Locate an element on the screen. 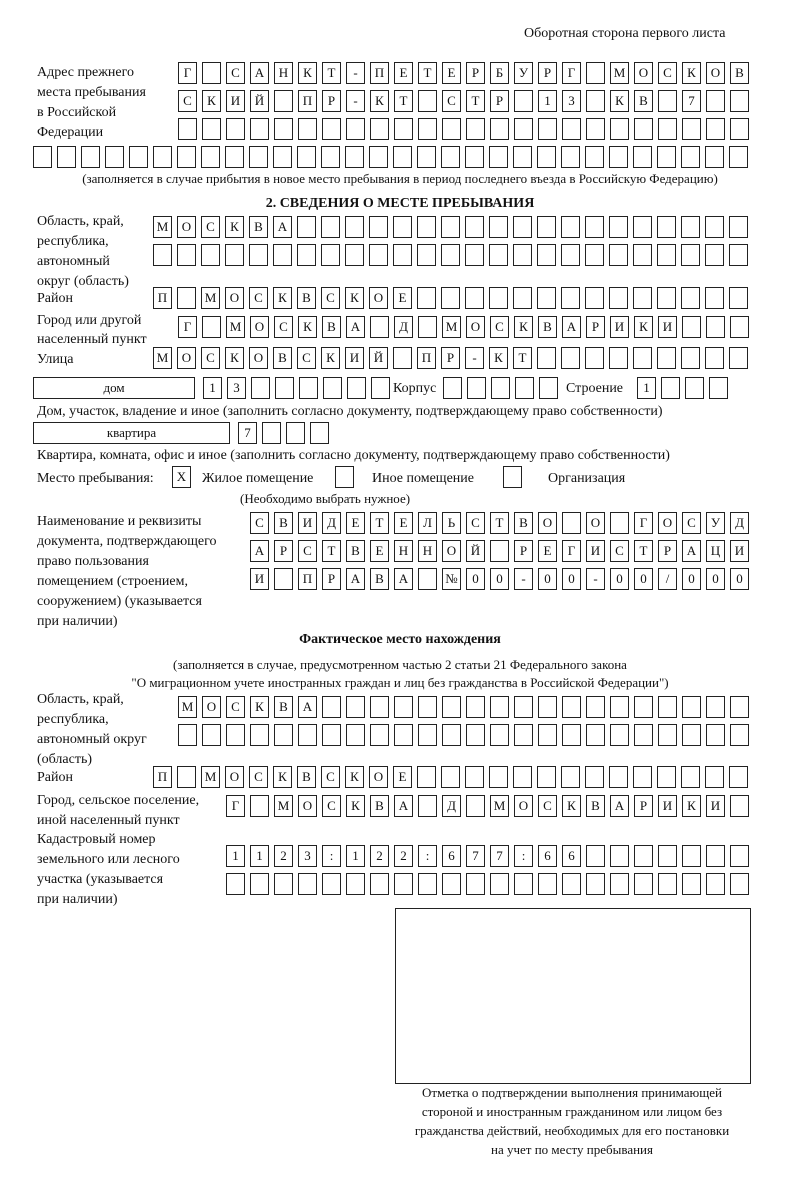  char-cell: Н is located at coordinates (427, 551).